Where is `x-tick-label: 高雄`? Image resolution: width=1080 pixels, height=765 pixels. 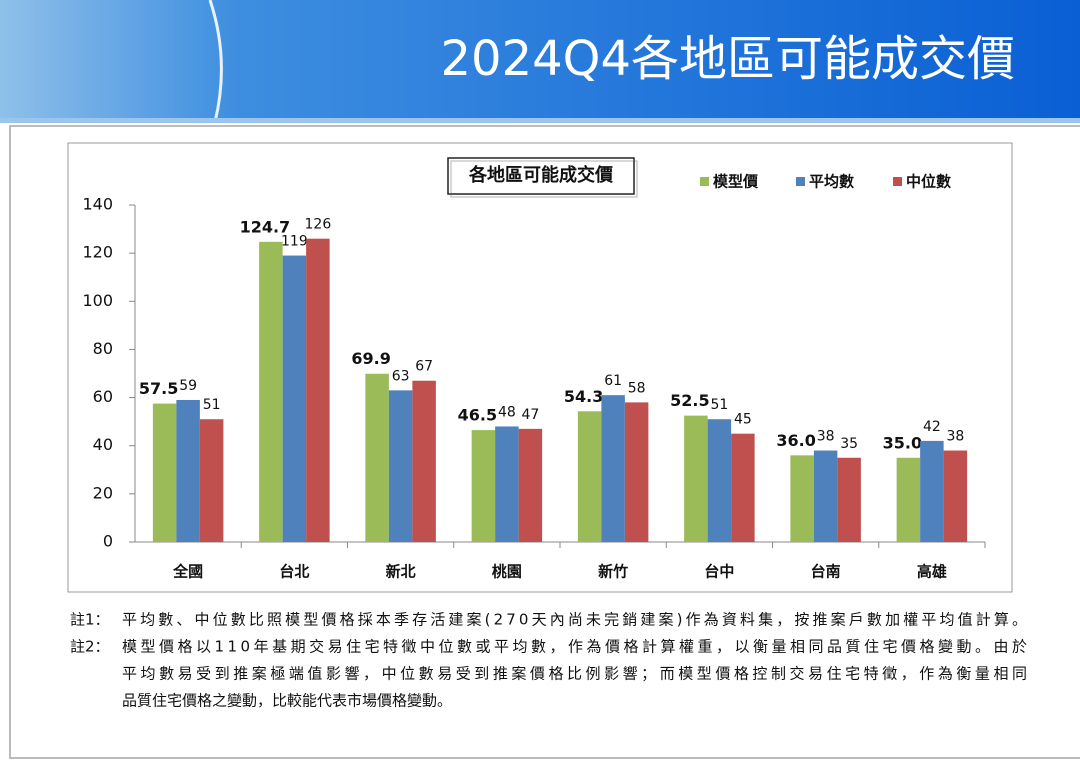
x-tick-label: 高雄 is located at coordinates (932, 572).